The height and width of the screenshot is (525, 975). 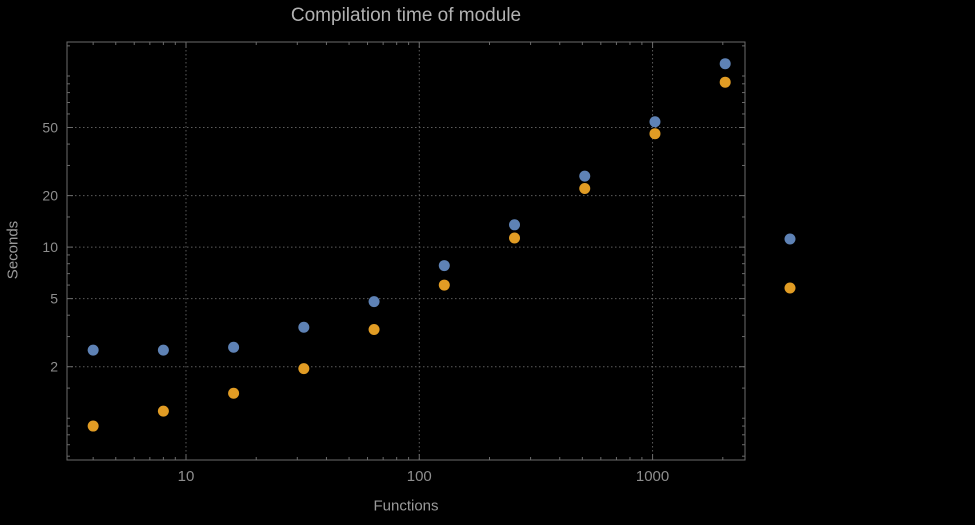 What do you see at coordinates (54, 367) in the screenshot?
I see `y-tick-label: 2` at bounding box center [54, 367].